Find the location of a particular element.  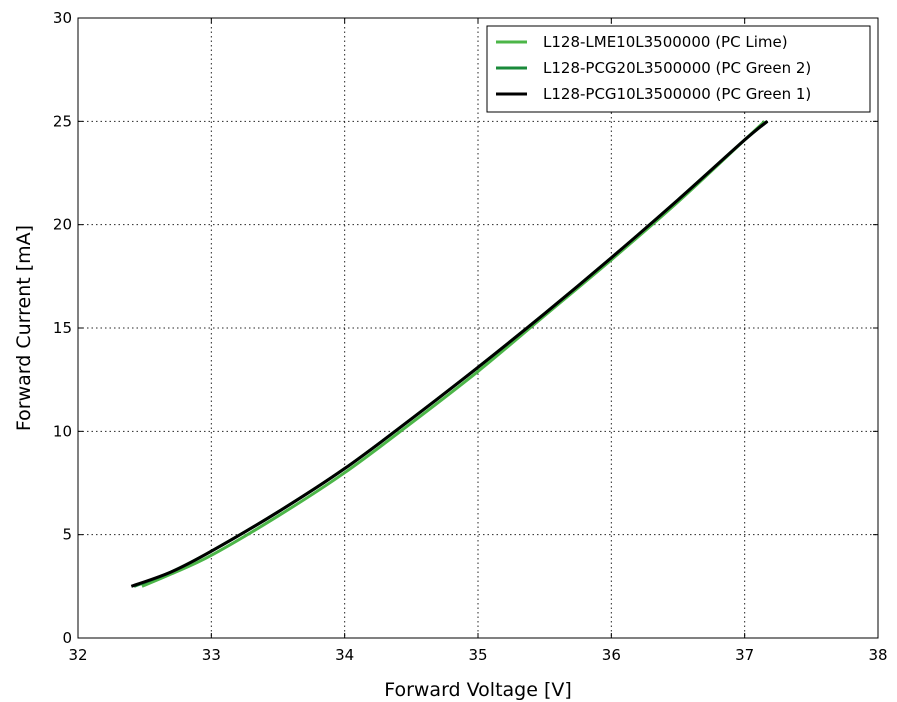

legend-label: L128-LME10L3500000 (PC Lime) is located at coordinates (665, 42).